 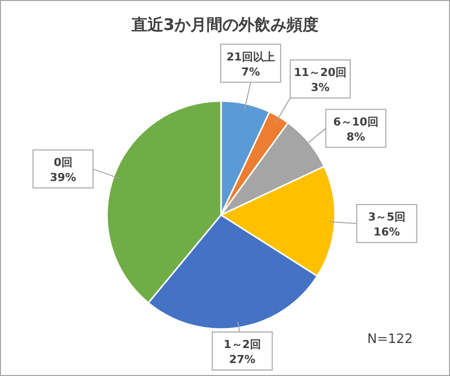 I want to click on slice-label: 6～10回, so click(x=355, y=121).